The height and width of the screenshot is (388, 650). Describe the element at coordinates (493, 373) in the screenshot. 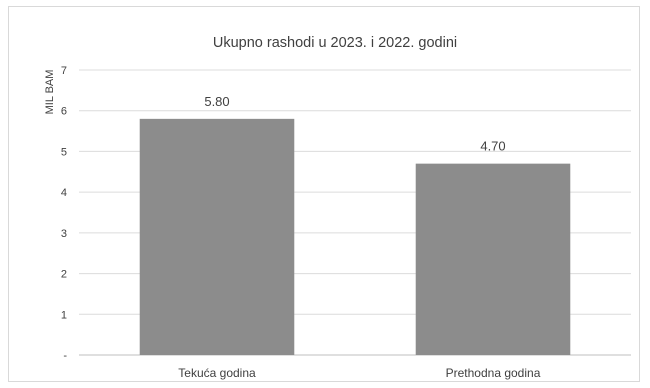

I see `x-tick-label: Prethodna godina` at that location.